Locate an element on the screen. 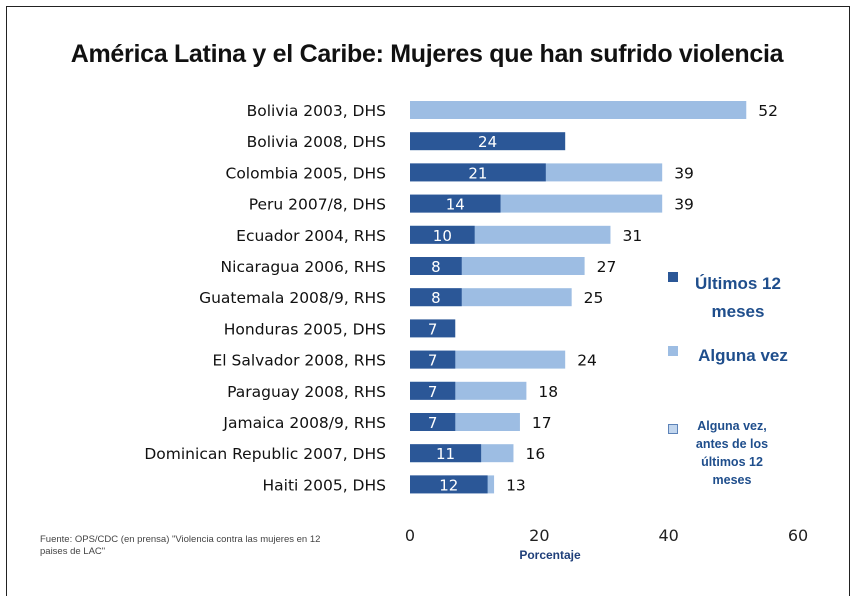  category-label: Bolivia 2003, DHS is located at coordinates (316, 111).